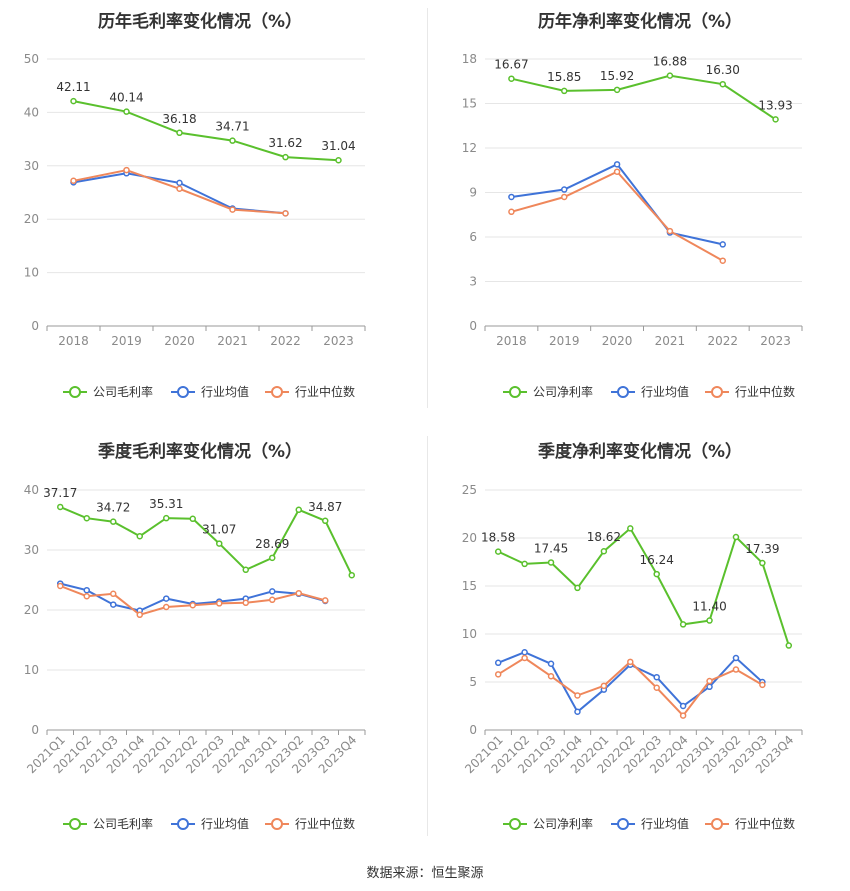 The width and height of the screenshot is (850, 891). Describe the element at coordinates (604, 537) in the screenshot. I see `data-label: 18.62` at that location.